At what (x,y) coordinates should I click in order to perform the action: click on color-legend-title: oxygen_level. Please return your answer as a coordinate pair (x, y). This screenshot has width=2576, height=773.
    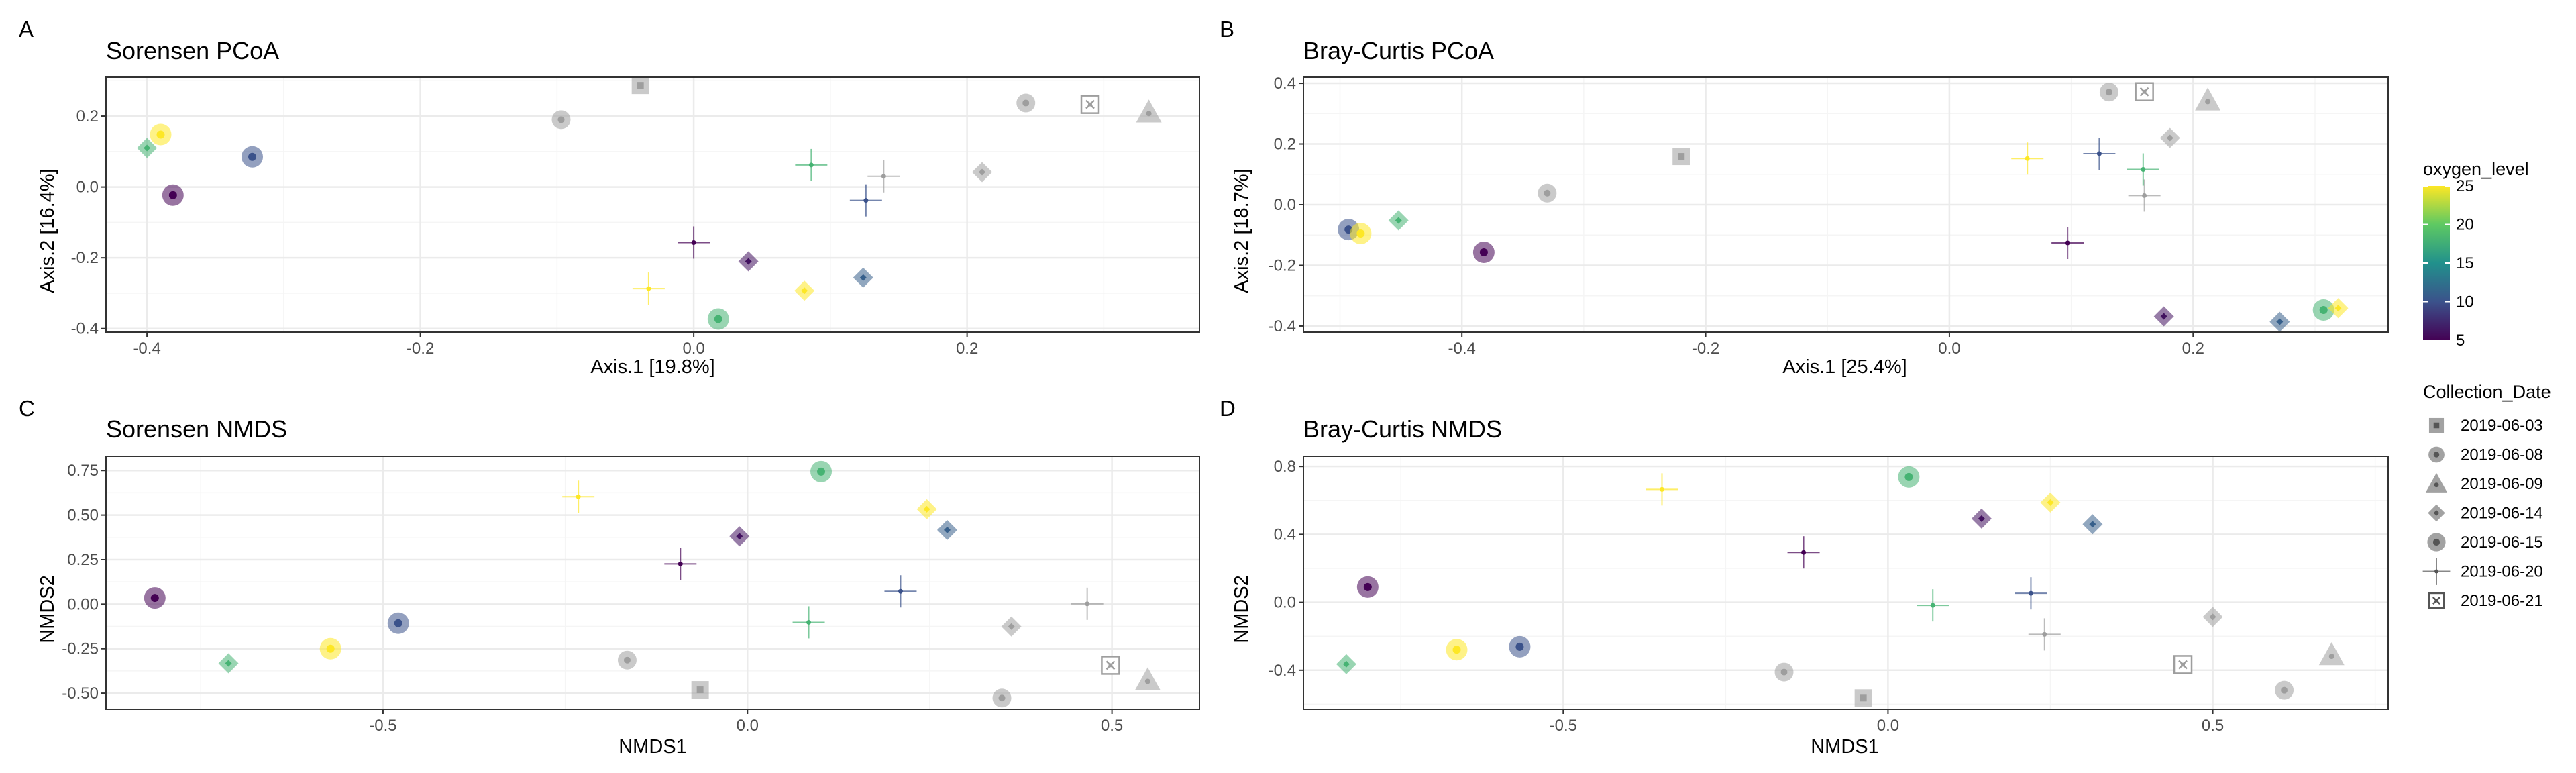
    Looking at the image, I should click on (2476, 169).